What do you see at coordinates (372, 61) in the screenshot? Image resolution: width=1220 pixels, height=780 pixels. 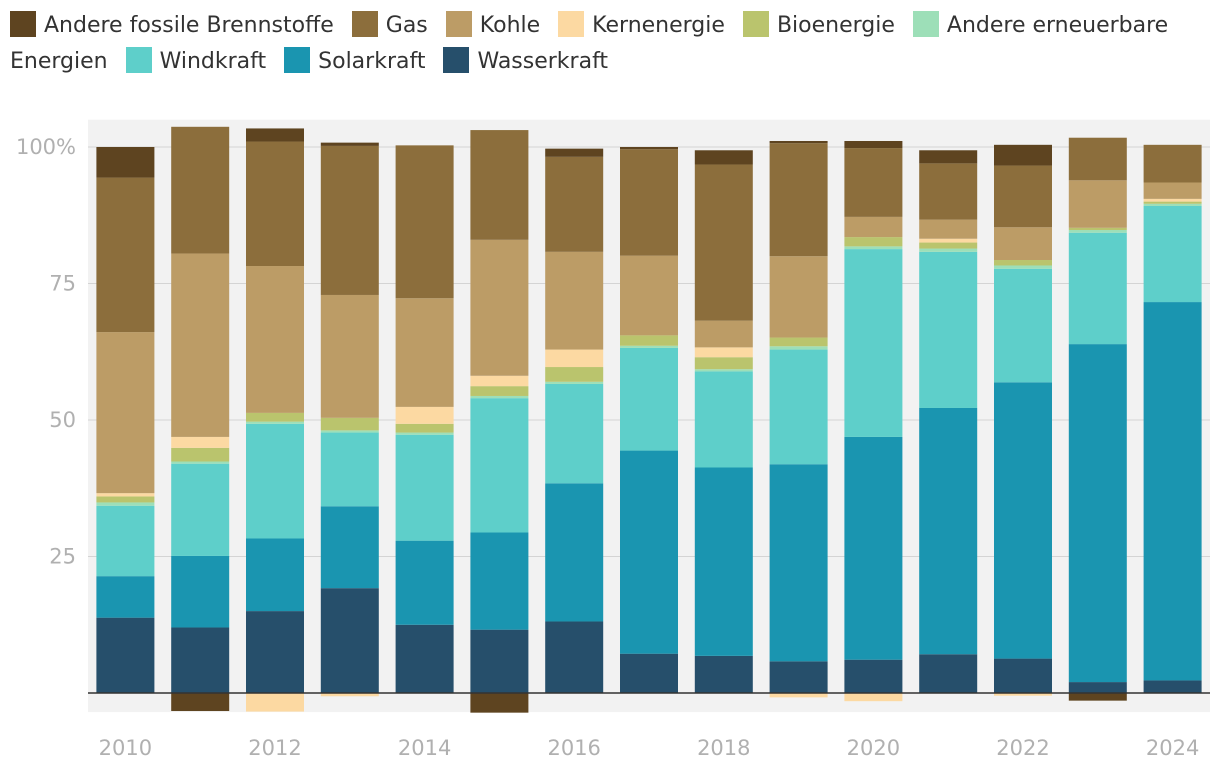 I see `legend-label: Solarkraft` at bounding box center [372, 61].